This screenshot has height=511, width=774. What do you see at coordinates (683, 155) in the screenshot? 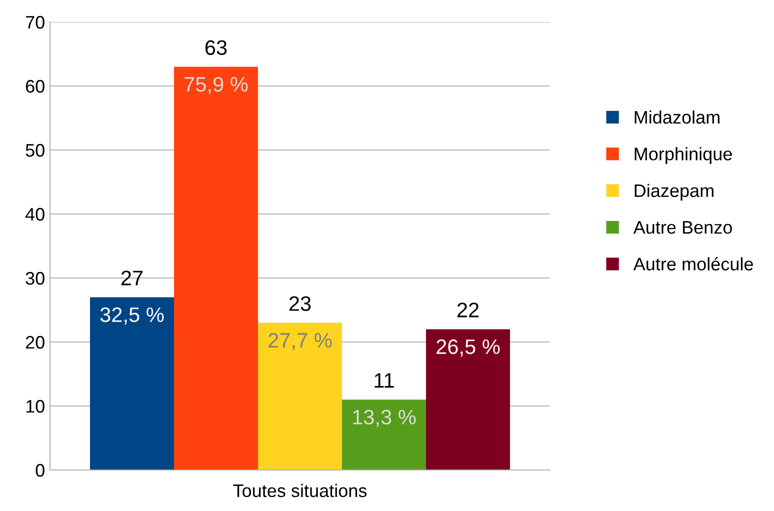
I see `legend-label: Morphinique` at bounding box center [683, 155].